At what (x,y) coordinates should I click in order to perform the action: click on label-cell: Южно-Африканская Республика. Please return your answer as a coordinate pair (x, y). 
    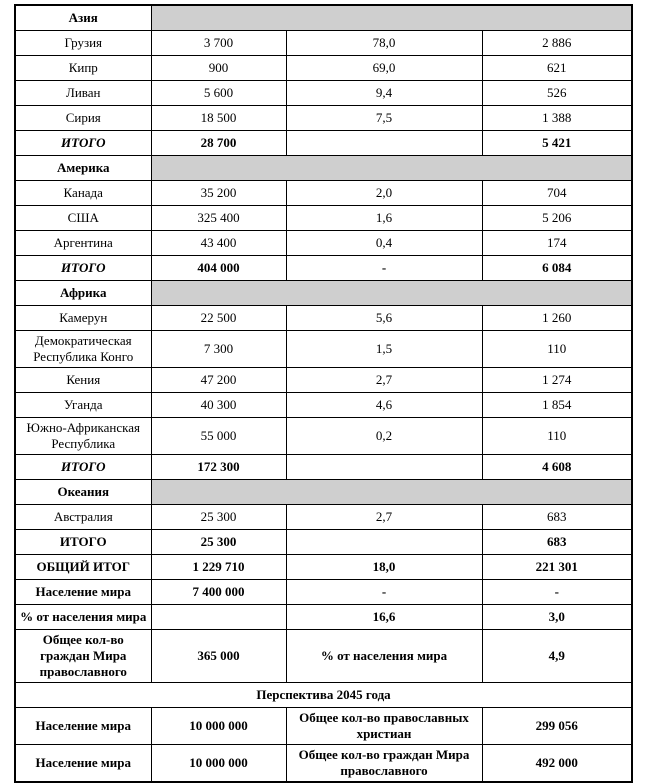
    Looking at the image, I should click on (83, 436).